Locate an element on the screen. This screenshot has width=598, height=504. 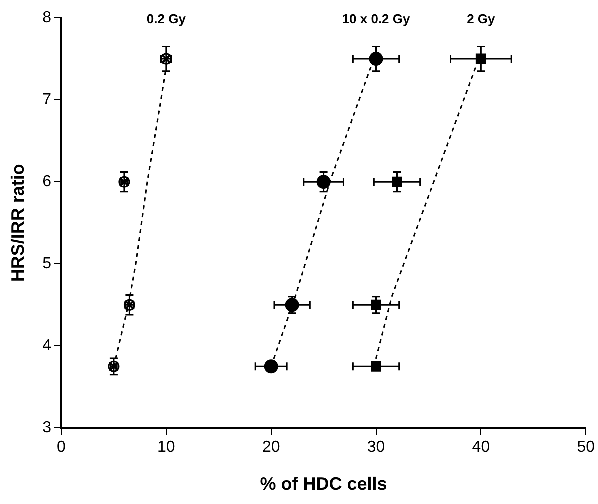
x-tick-label: 30 is located at coordinates (376, 447).